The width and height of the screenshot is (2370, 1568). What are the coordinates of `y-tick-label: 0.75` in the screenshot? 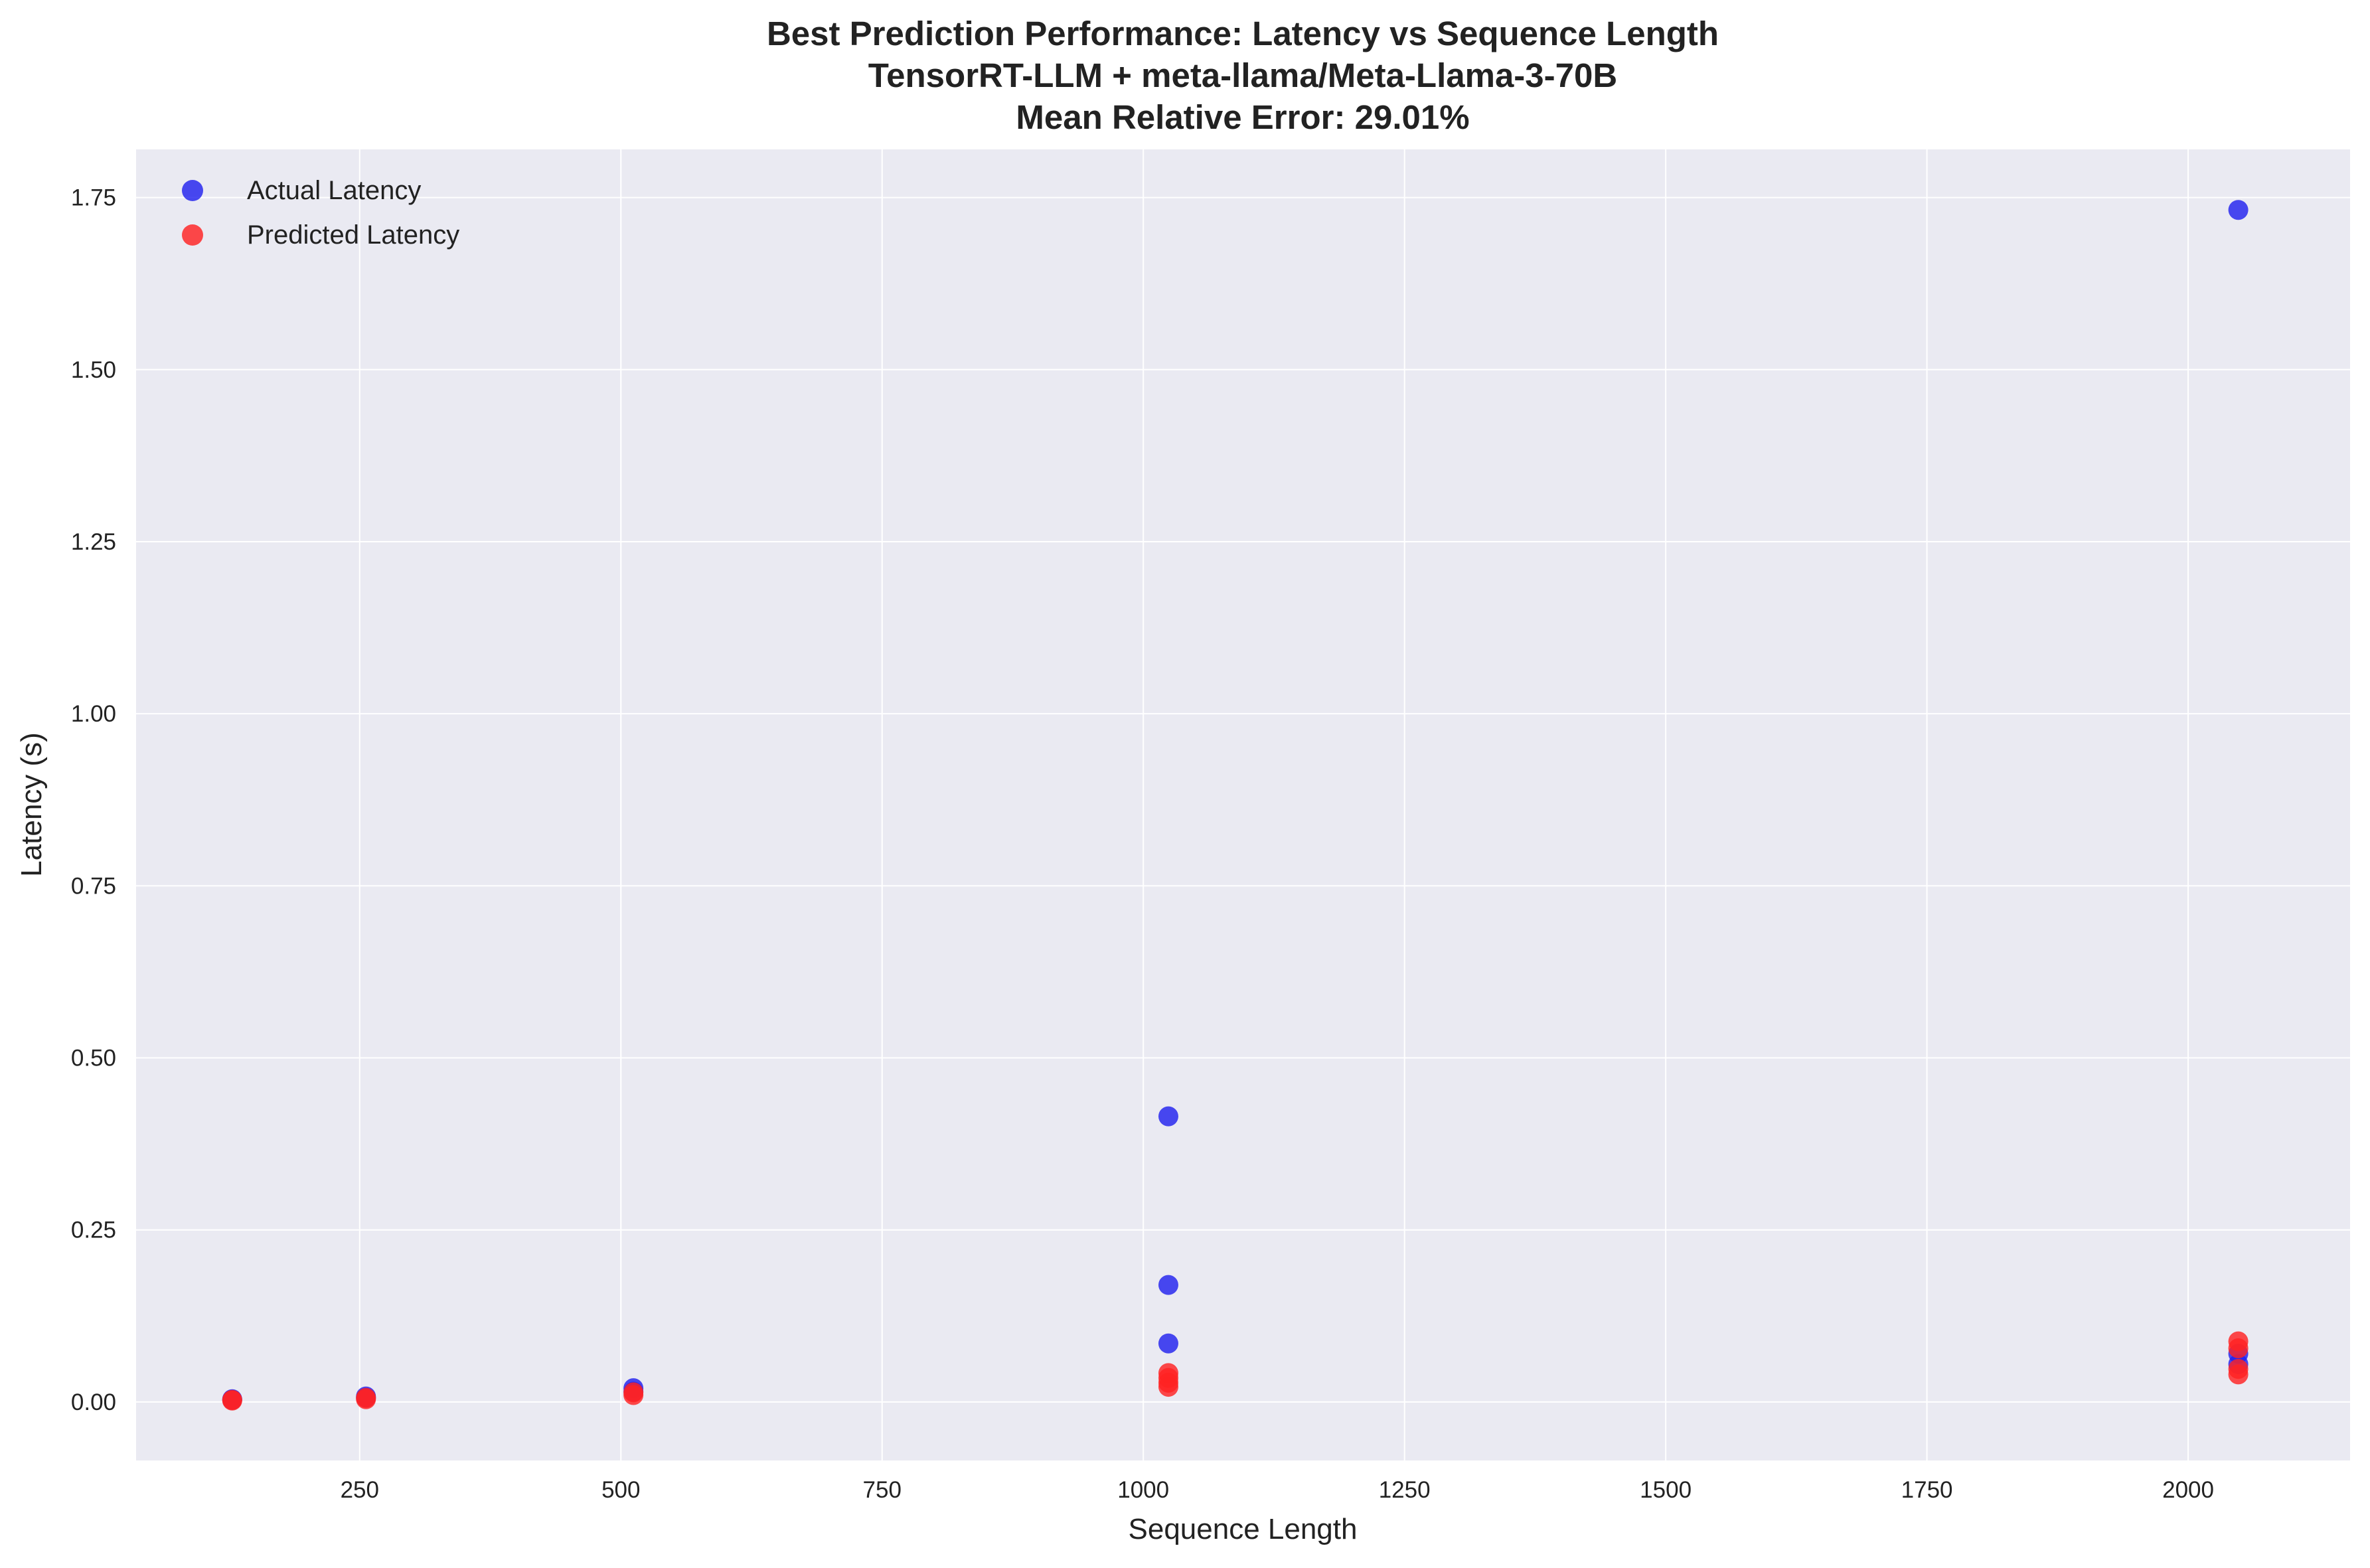 It's located at (93, 886).